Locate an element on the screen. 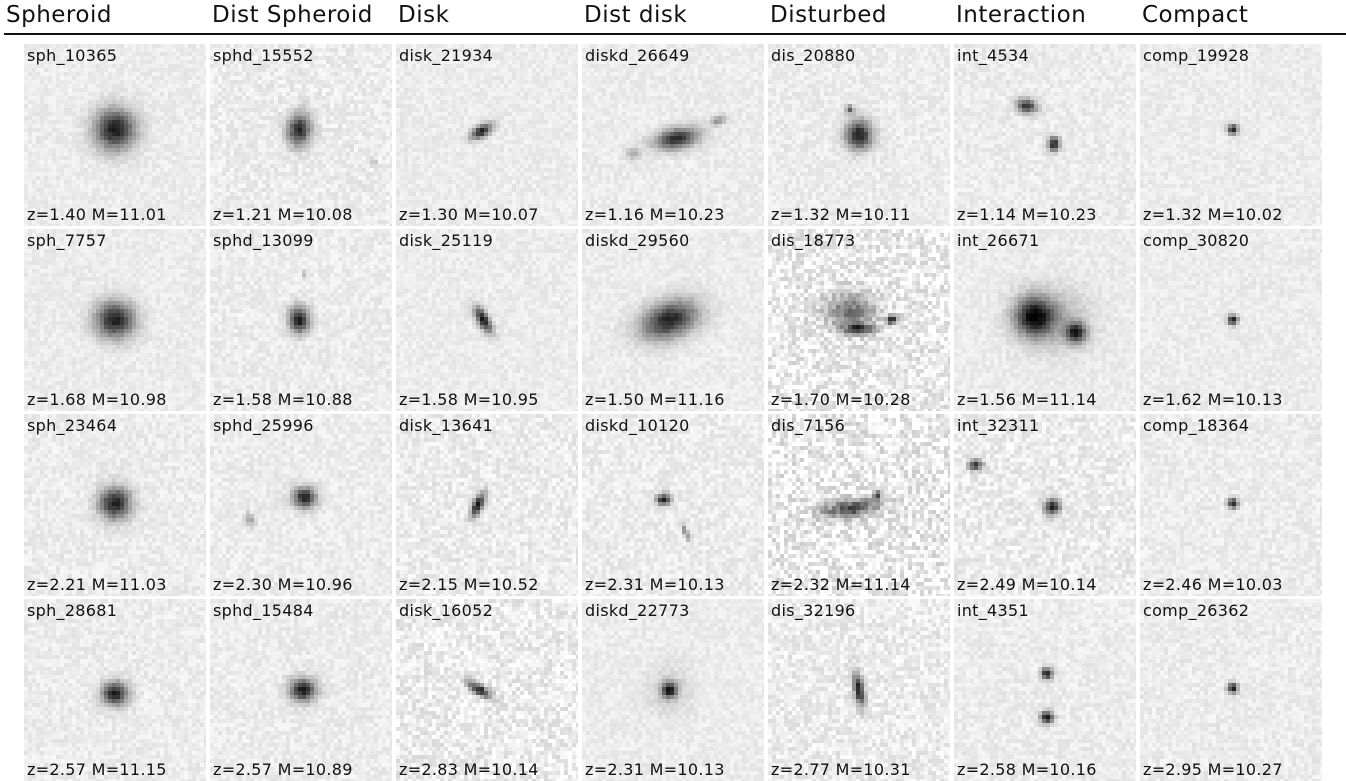 The image size is (1346, 781). galaxy-thumbnail: sph_28681 z=2.57 M=11.15 is located at coordinates (115, 690).